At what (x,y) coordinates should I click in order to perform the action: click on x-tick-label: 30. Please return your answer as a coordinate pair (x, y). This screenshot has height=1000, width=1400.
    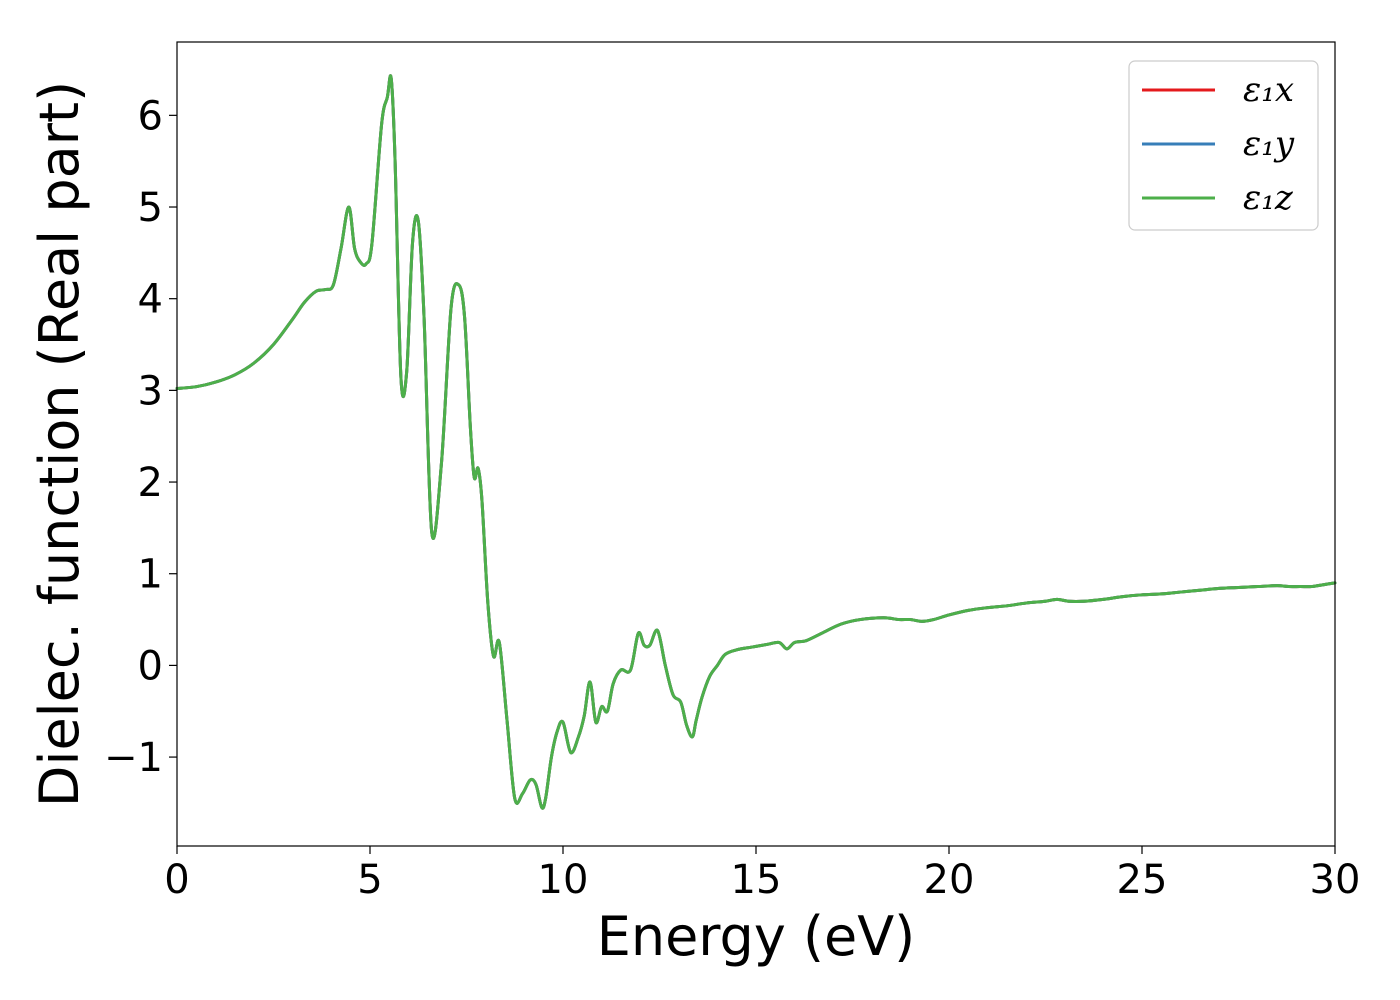
    Looking at the image, I should click on (1335, 880).